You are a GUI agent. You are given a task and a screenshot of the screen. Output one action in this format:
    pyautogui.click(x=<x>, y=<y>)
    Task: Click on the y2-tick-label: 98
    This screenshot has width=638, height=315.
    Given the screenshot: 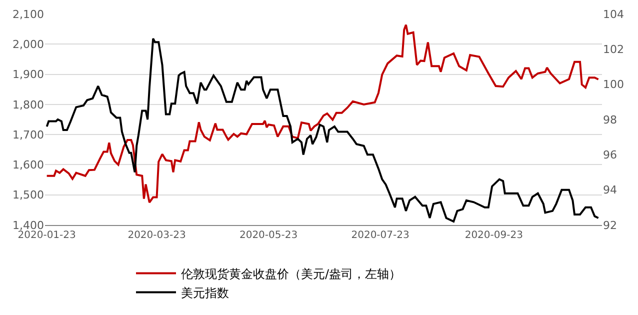 What is the action you would take?
    pyautogui.click(x=610, y=119)
    